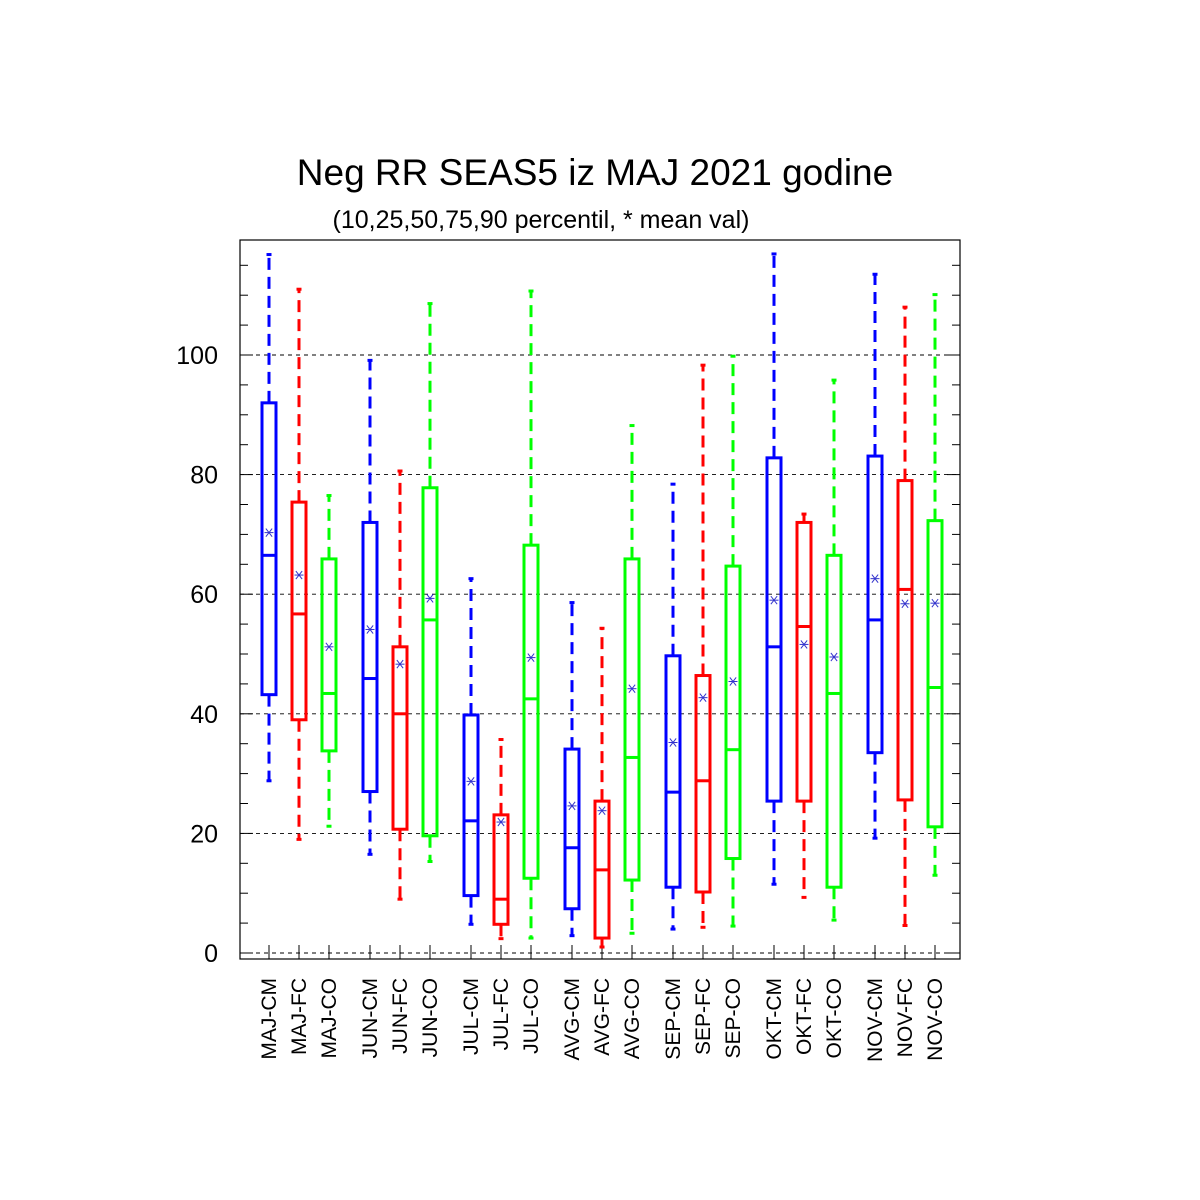 The height and width of the screenshot is (1200, 1200). What do you see at coordinates (733, 1018) in the screenshot?
I see `x-tick-label: SEP-CO` at bounding box center [733, 1018].